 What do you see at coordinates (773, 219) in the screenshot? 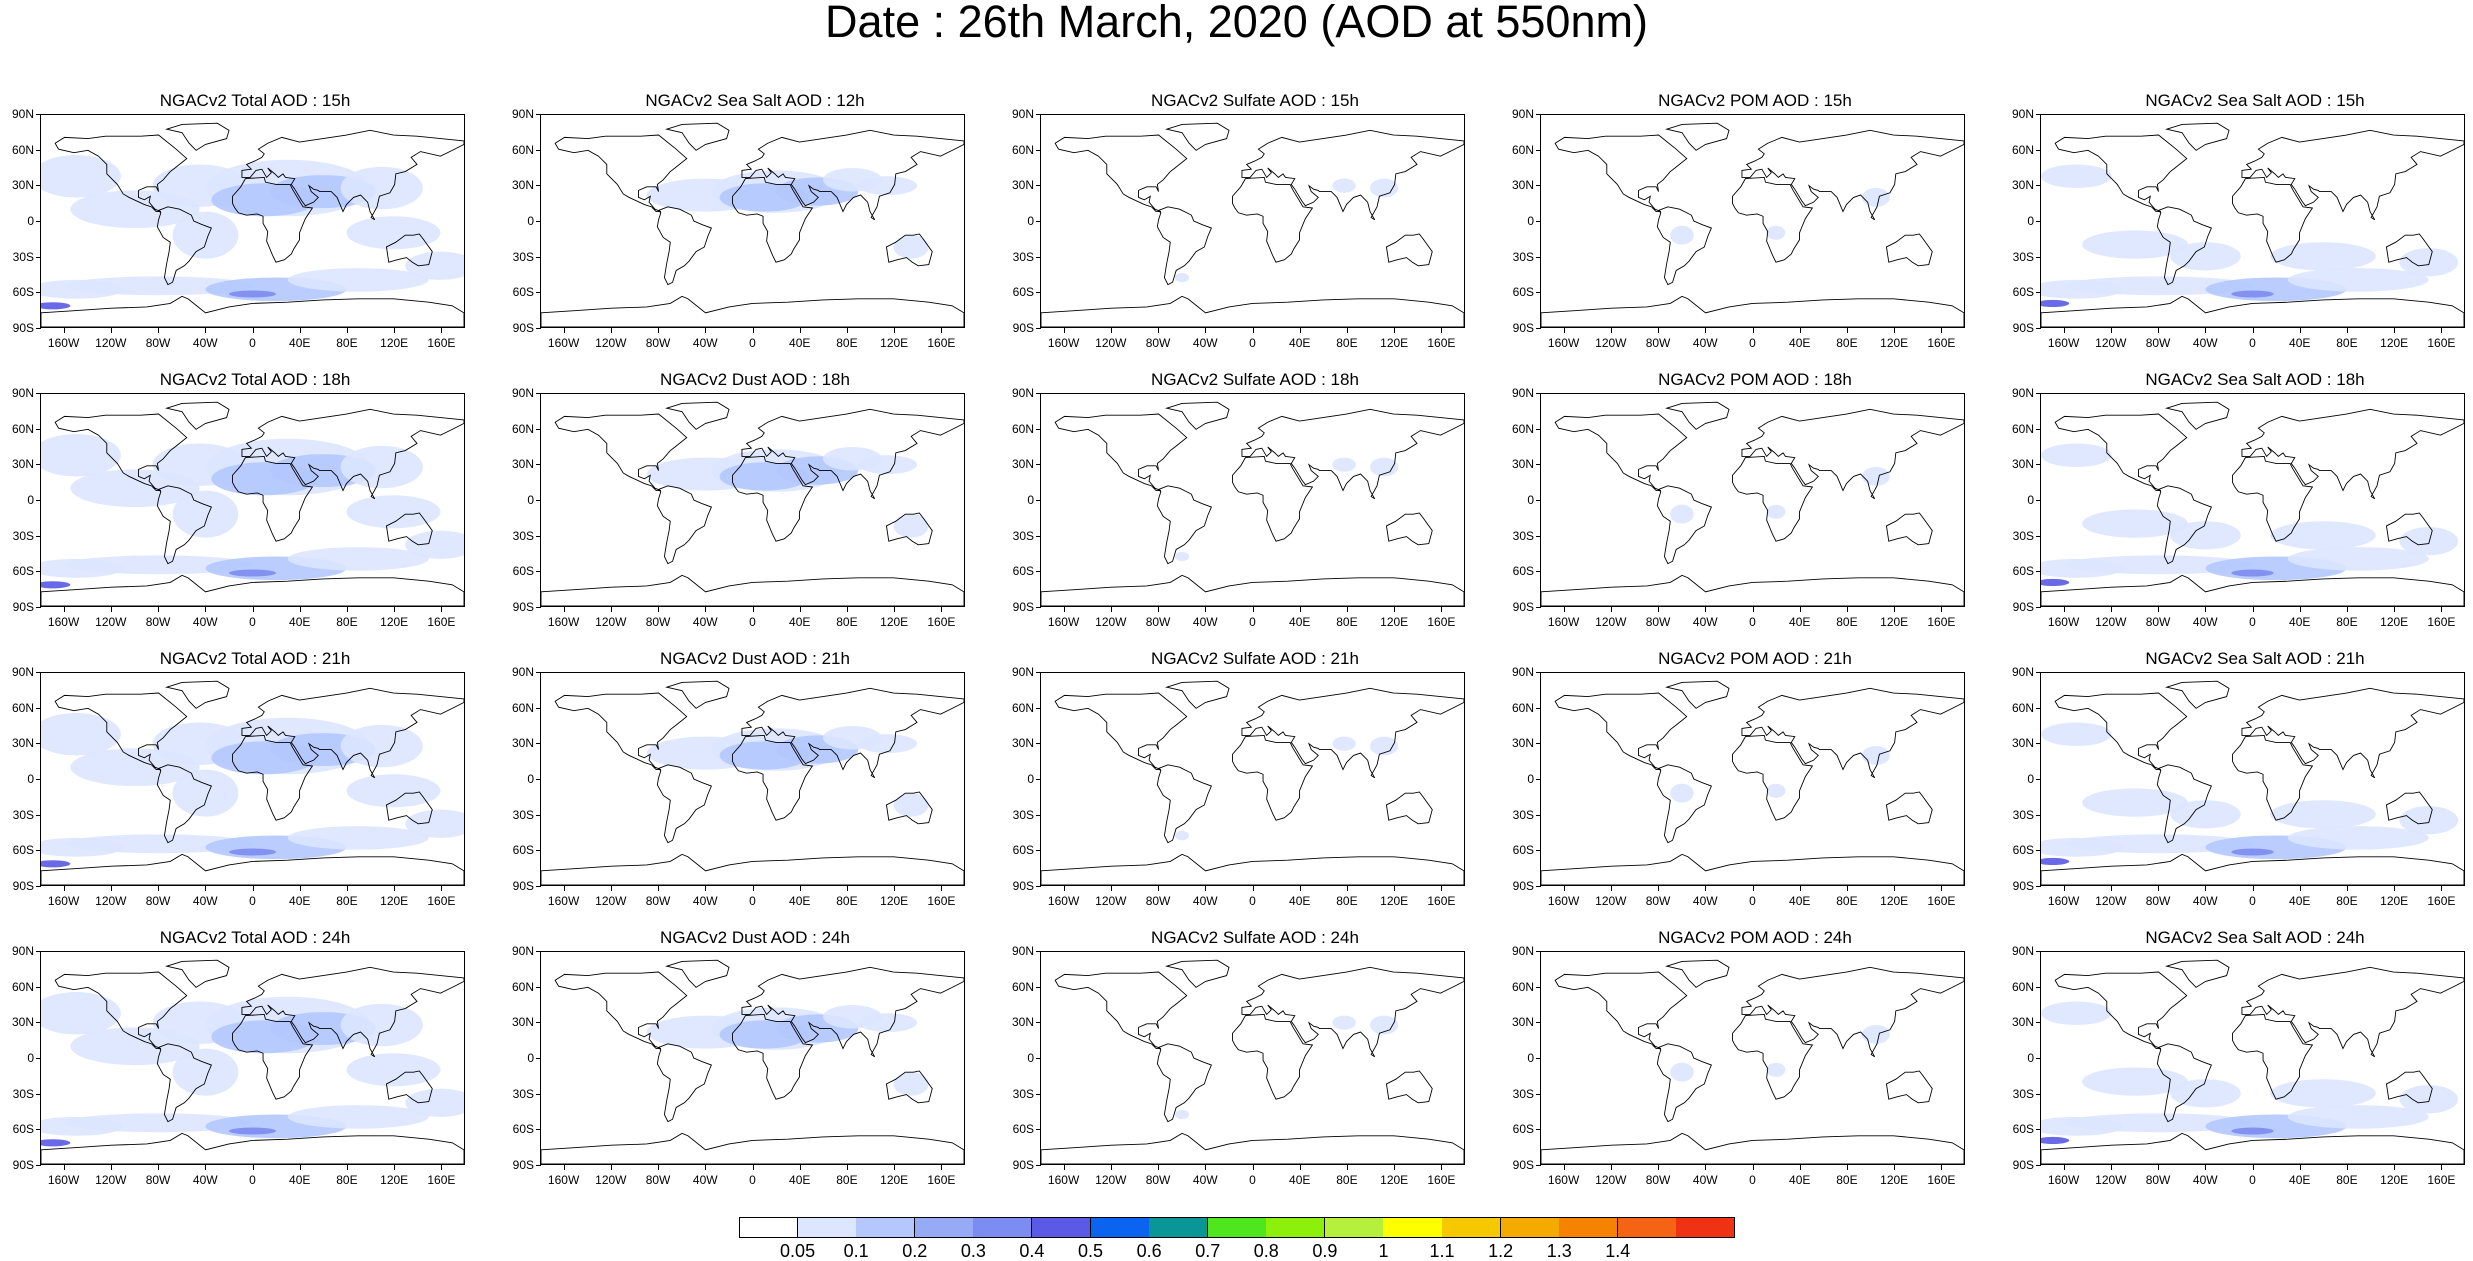
I see `coastline-africa` at bounding box center [773, 219].